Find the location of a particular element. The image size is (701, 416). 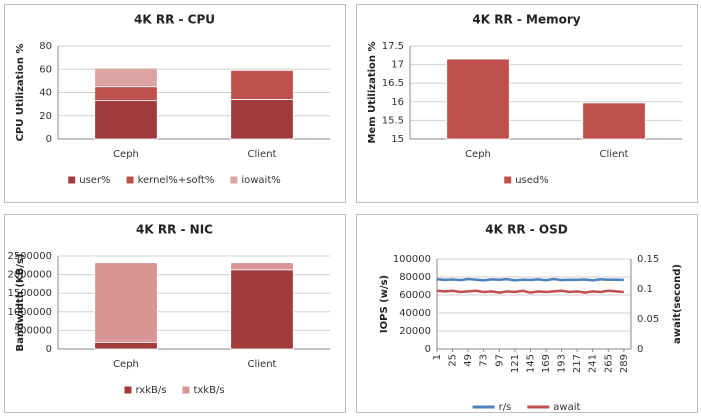

yticks-label: 17 is located at coordinates (397, 65).